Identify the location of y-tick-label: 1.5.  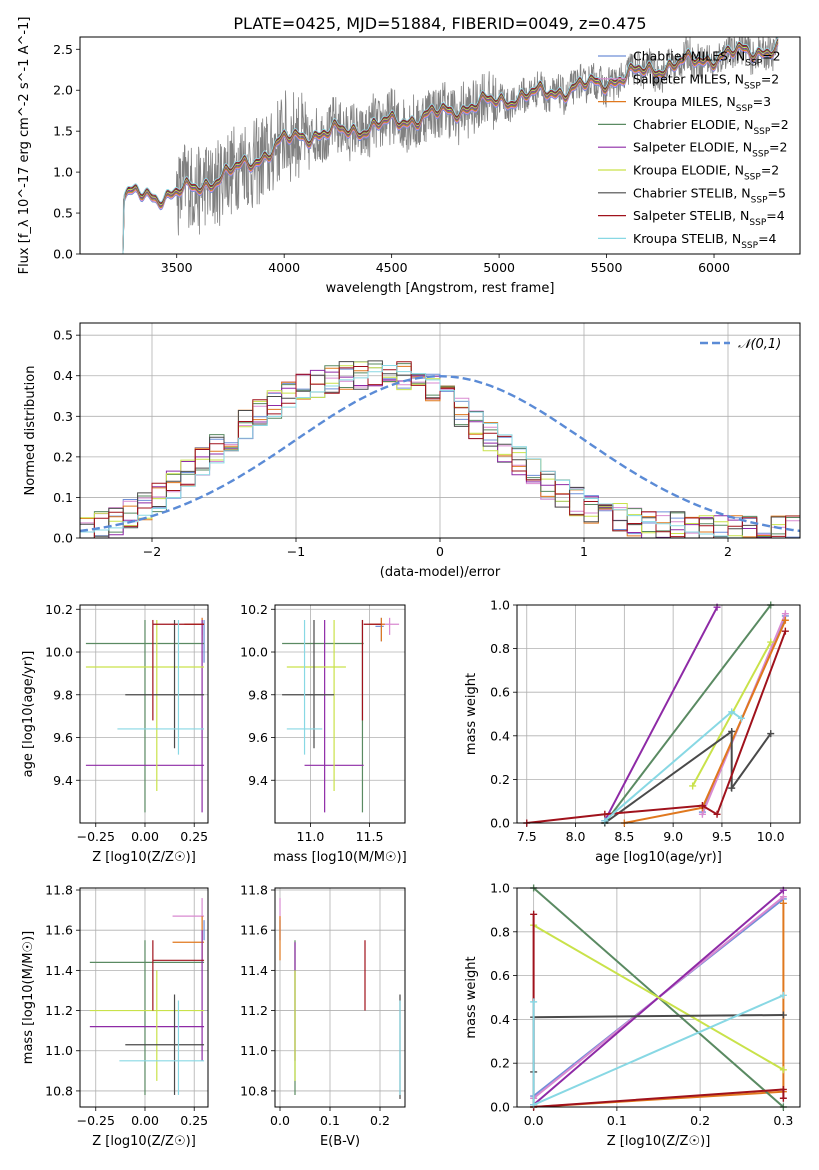
(63, 131).